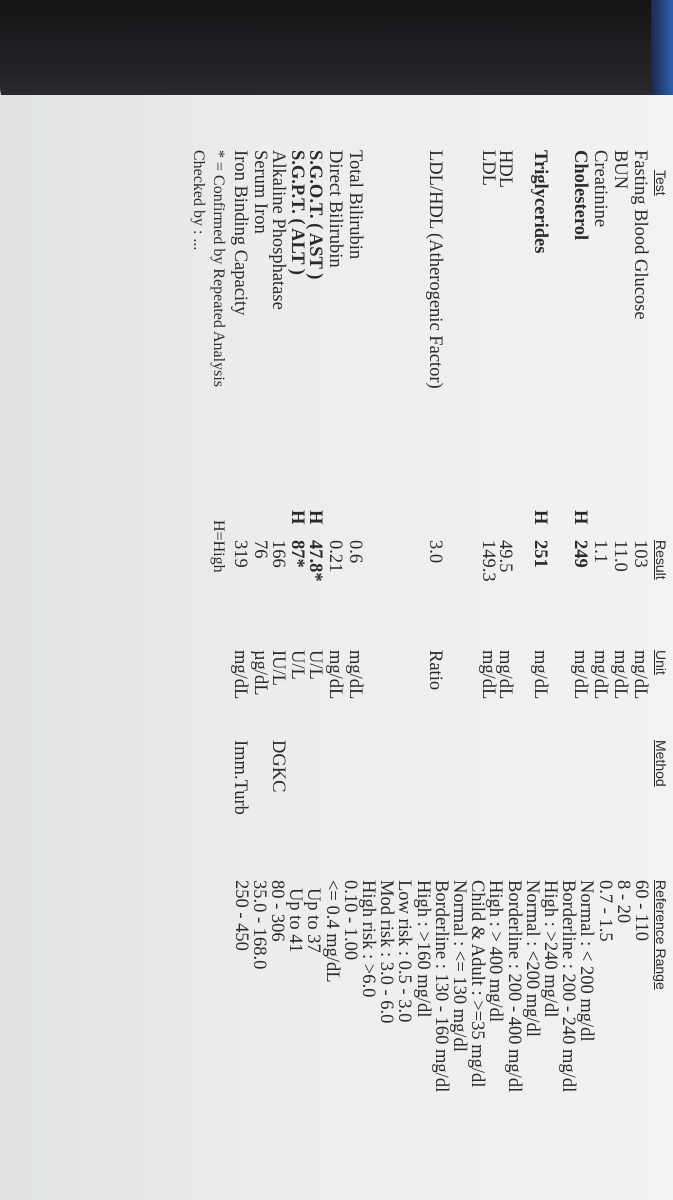 The image size is (673, 1200). I want to click on reference-line: High risk : >6.0, so click(367, 939).